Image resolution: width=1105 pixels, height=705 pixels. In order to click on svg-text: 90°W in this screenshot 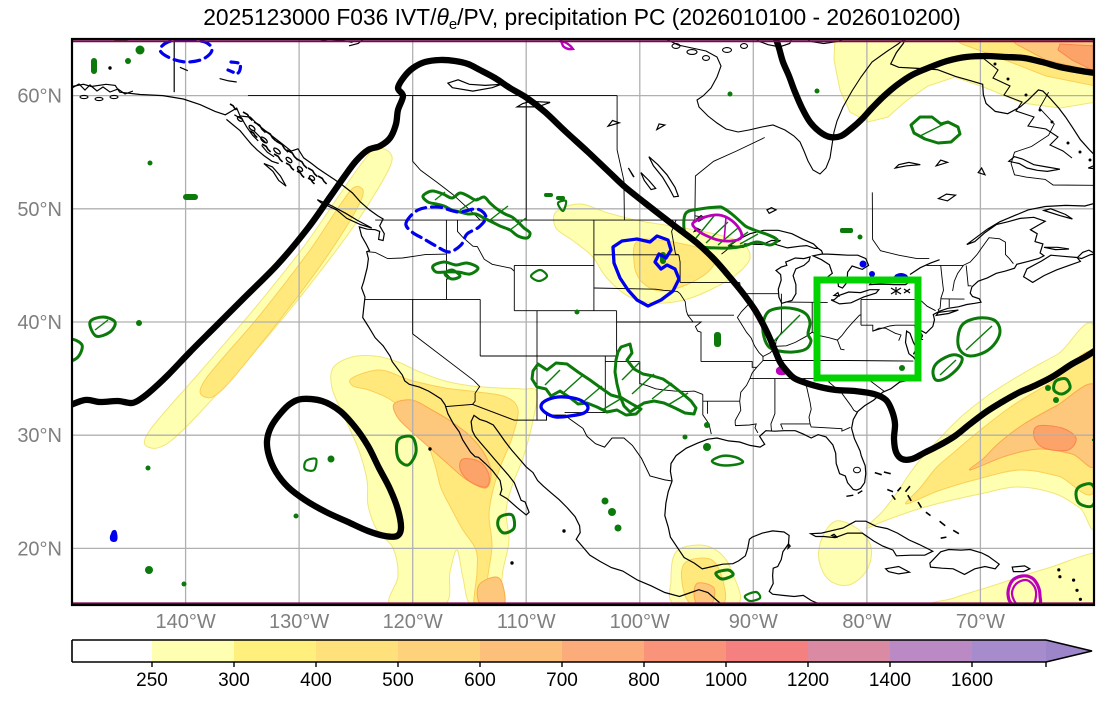, I will do `click(753, 622)`.